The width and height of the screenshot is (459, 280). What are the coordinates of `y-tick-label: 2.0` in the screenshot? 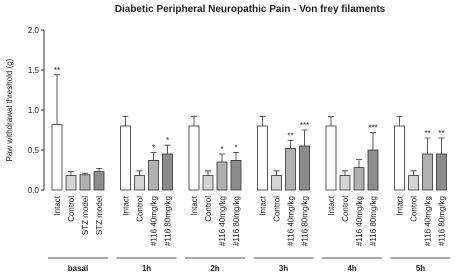 It's located at (34, 30).